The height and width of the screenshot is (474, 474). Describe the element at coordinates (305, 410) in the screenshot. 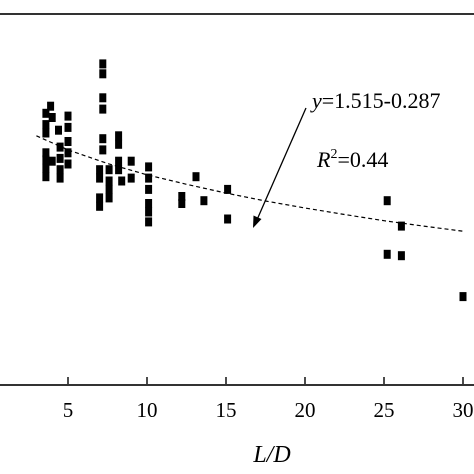

I see `x-tick-label-20: 20` at that location.